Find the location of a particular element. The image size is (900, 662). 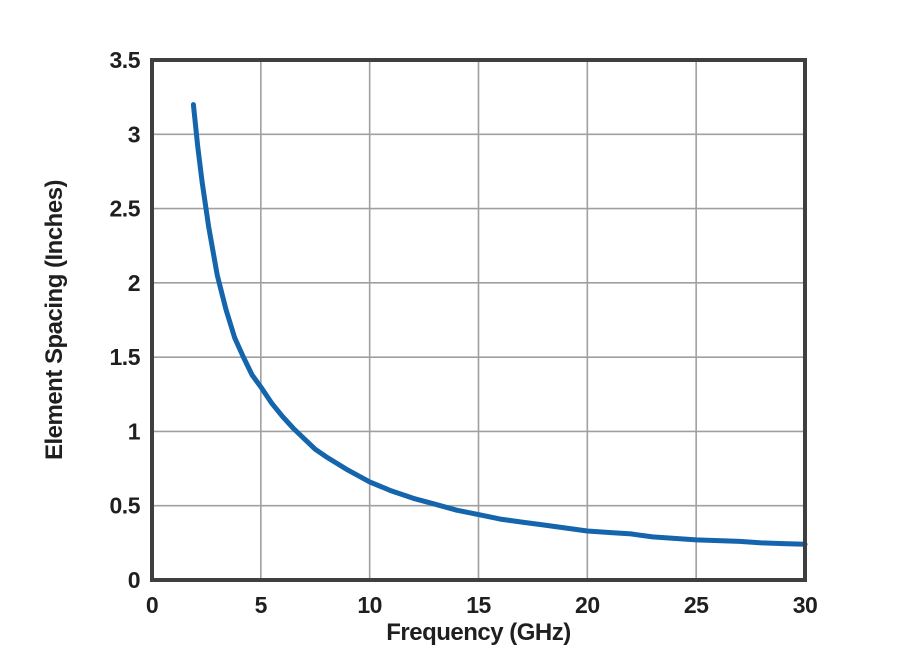

x-tick-labels: 0 5 10 15 20 25 30 is located at coordinates (482, 605).